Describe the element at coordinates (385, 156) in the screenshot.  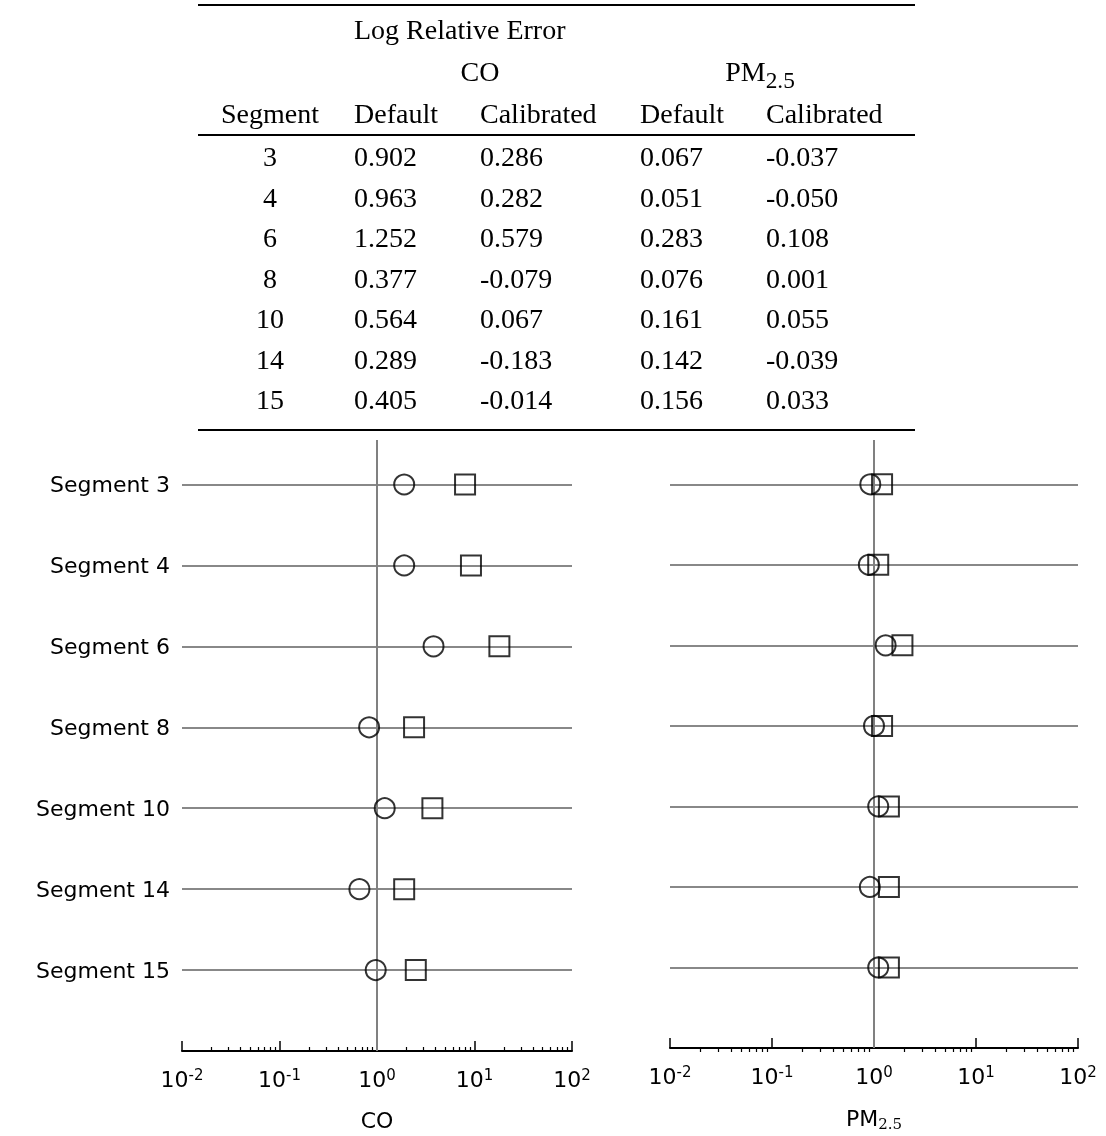
I see `text: 0.902` at that location.